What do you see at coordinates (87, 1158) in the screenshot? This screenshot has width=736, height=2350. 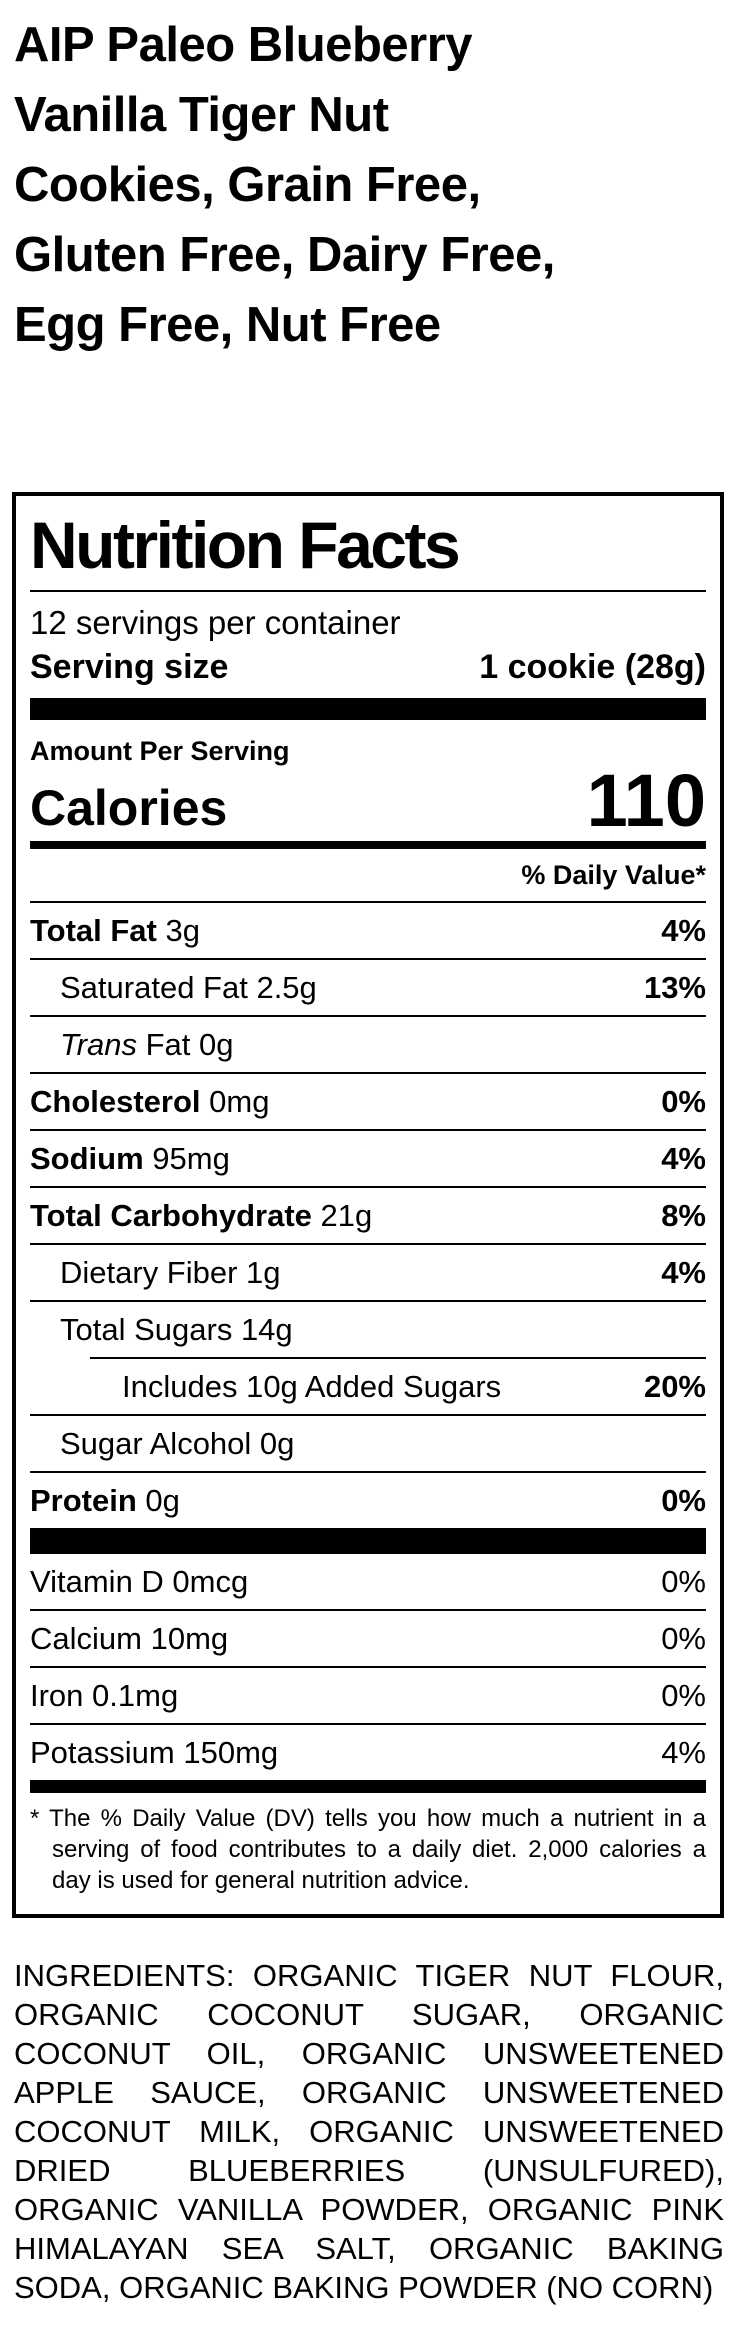 I see `nutrient-name: Sodium` at bounding box center [87, 1158].